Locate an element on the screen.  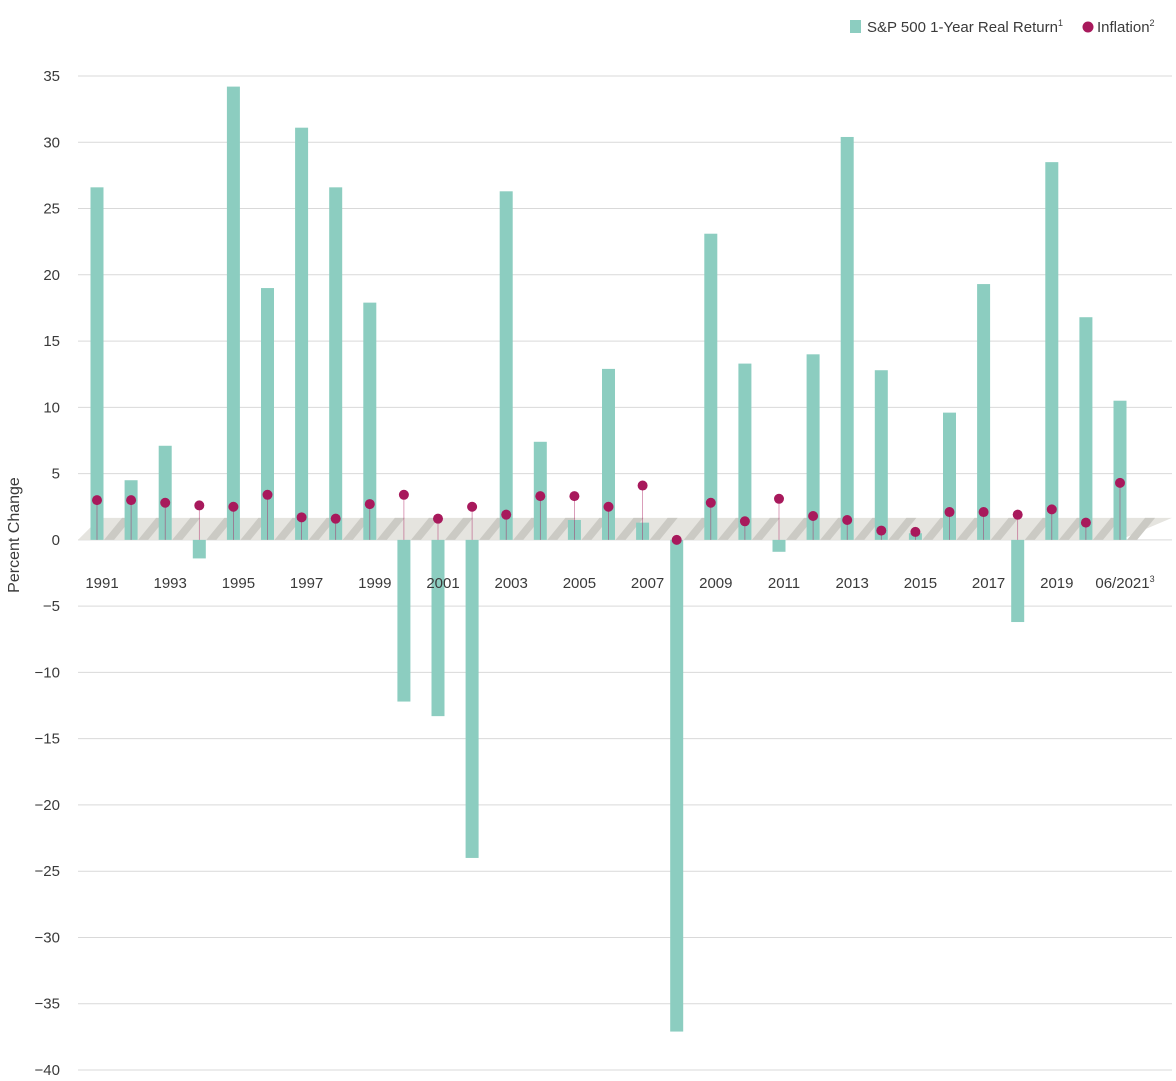
x-tick-label: 2015 is located at coordinates (920, 583).